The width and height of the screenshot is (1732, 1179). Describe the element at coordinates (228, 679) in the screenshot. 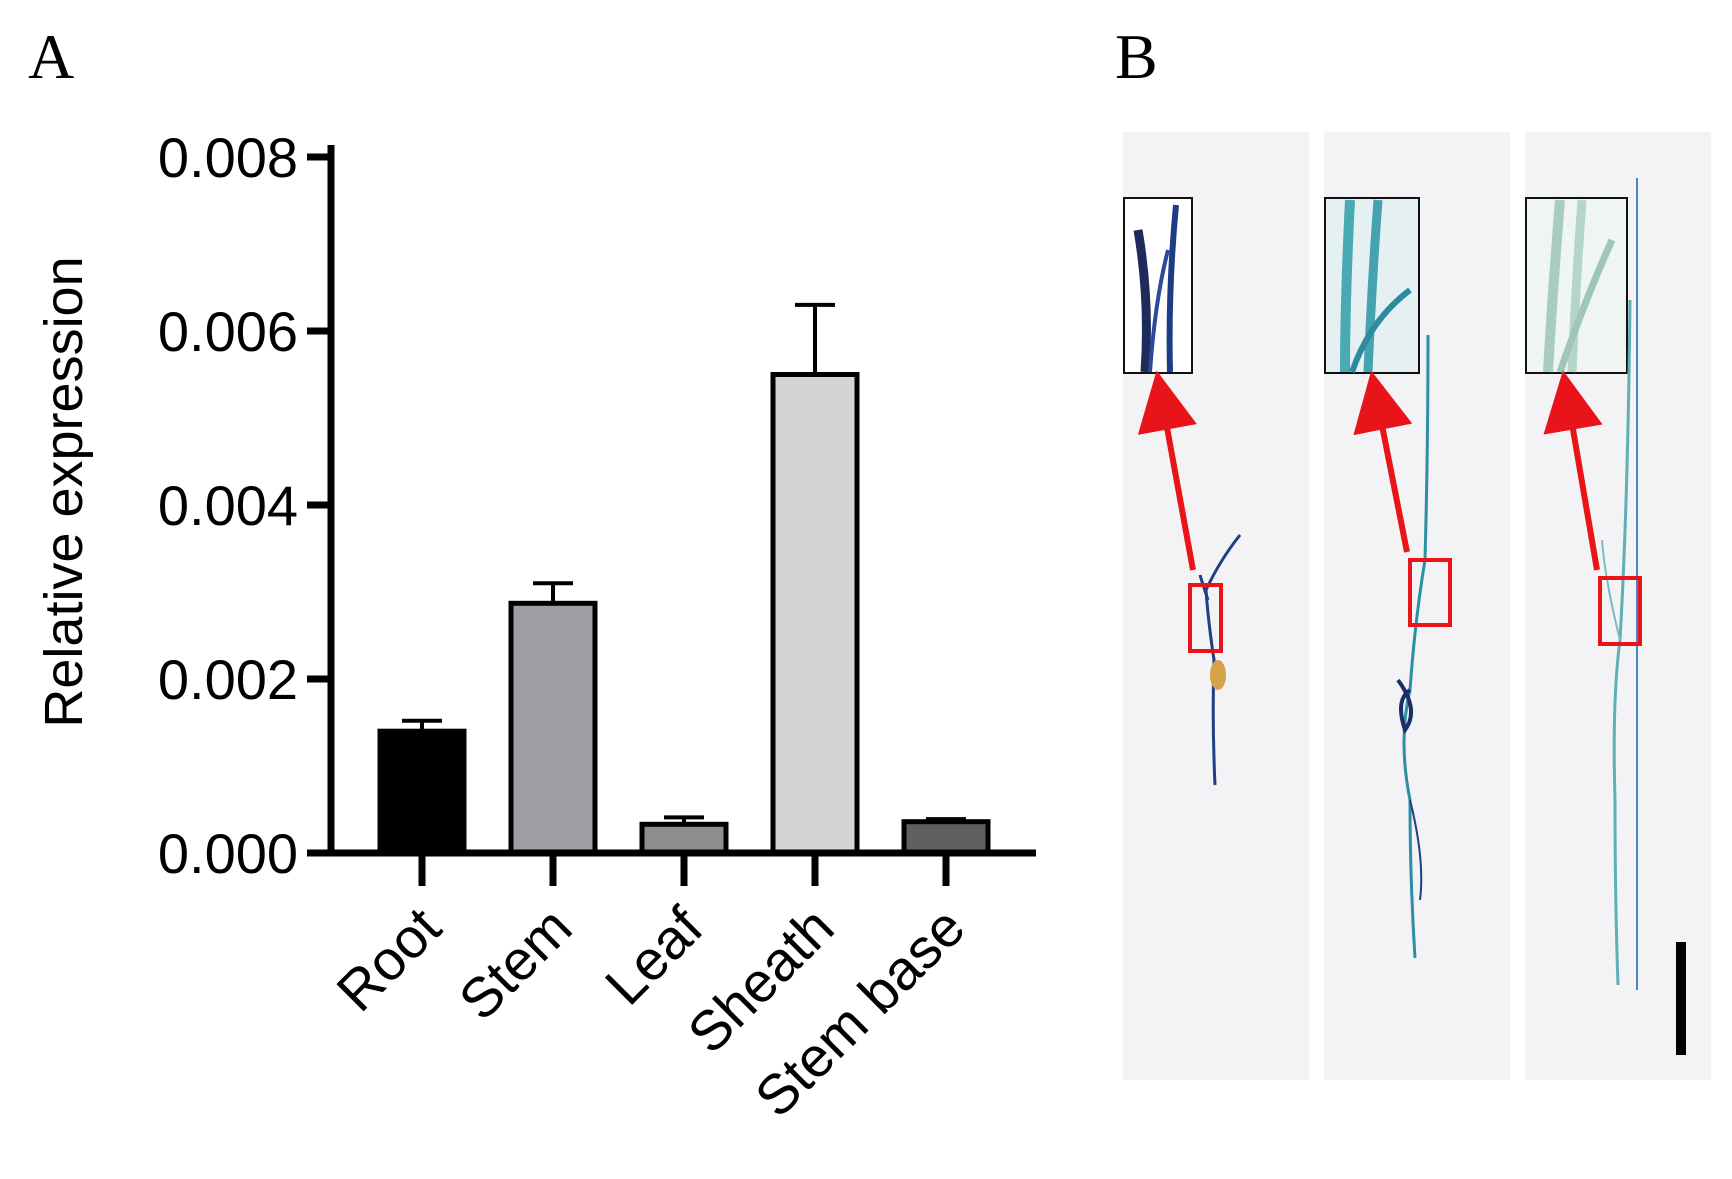

I see `y-tick-label: 0.002` at that location.